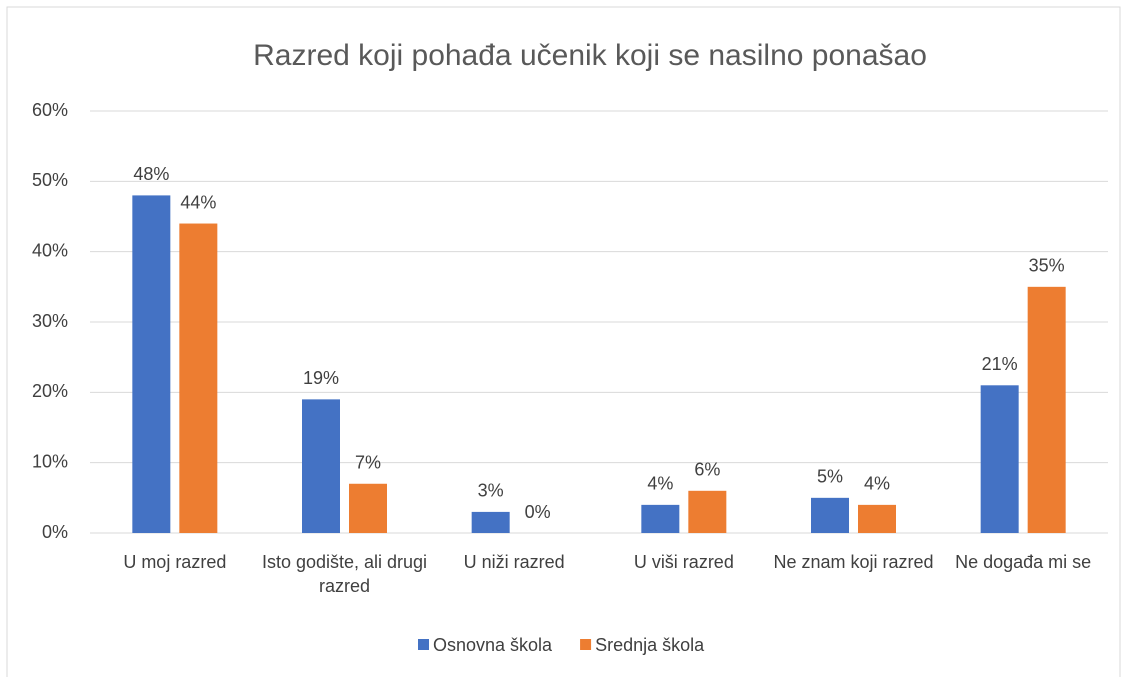  I want to click on data-label: 6%, so click(707, 470).